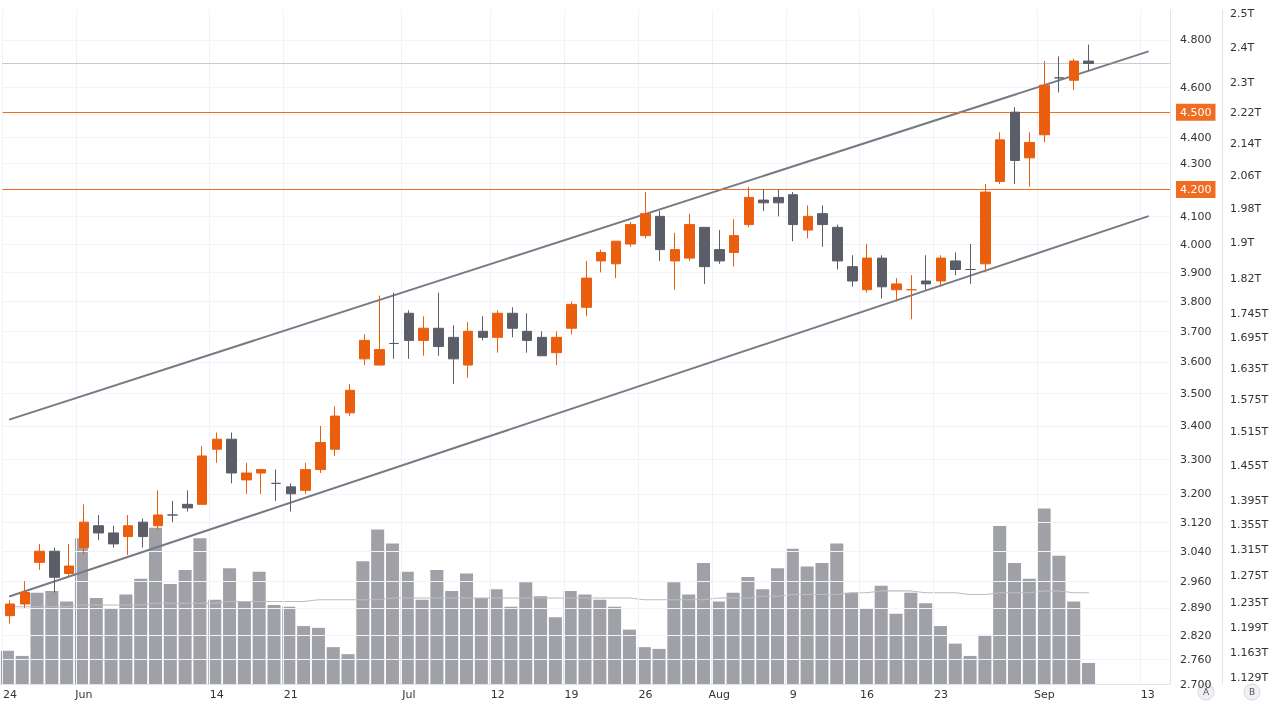 The image size is (1280, 704). Describe the element at coordinates (1246, 143) in the screenshot. I see `y2-tick-label: 2.14T` at that location.